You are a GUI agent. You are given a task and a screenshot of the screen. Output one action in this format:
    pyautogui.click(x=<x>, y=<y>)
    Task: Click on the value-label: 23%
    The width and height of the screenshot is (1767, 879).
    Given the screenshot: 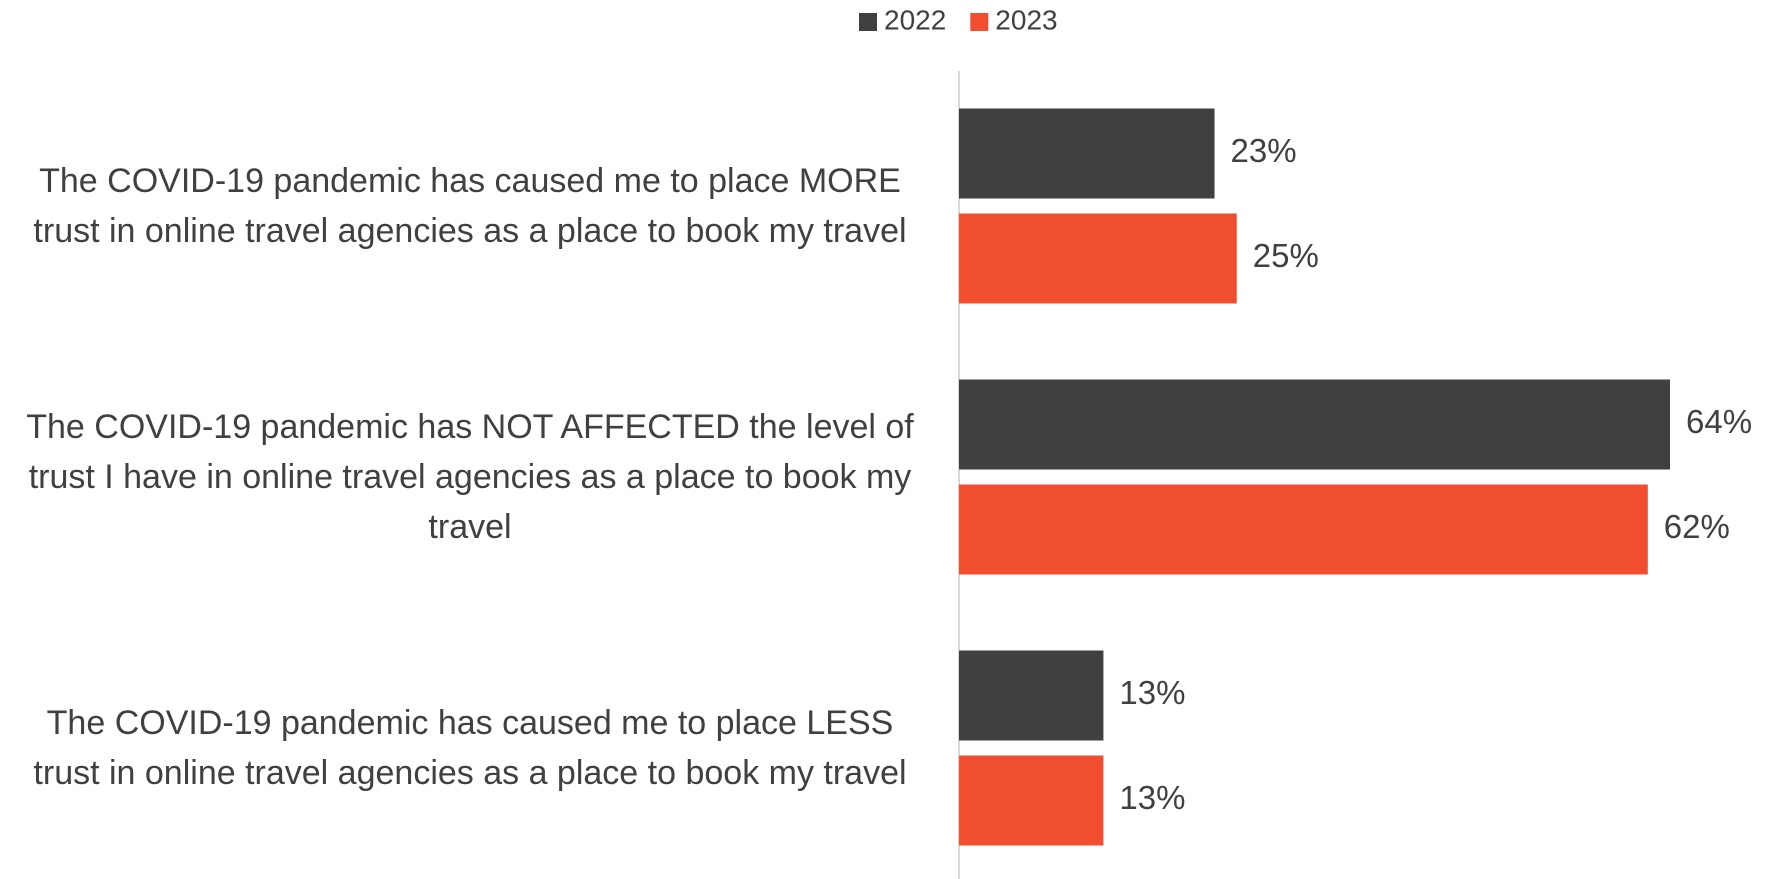 What is the action you would take?
    pyautogui.click(x=1264, y=150)
    